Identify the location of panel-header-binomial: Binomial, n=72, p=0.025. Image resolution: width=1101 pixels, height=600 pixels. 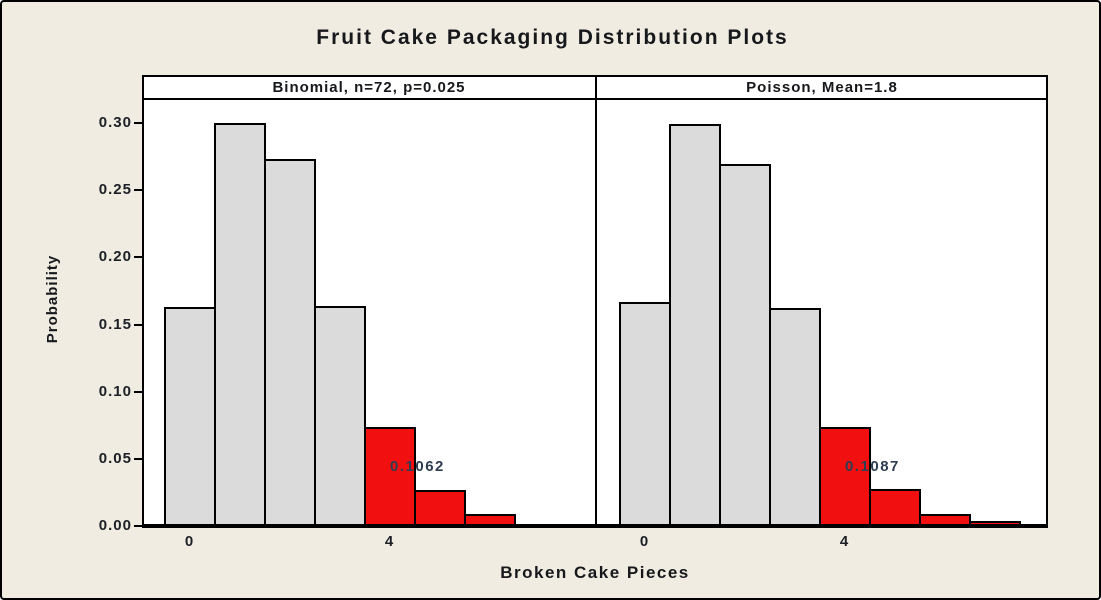
(369, 87).